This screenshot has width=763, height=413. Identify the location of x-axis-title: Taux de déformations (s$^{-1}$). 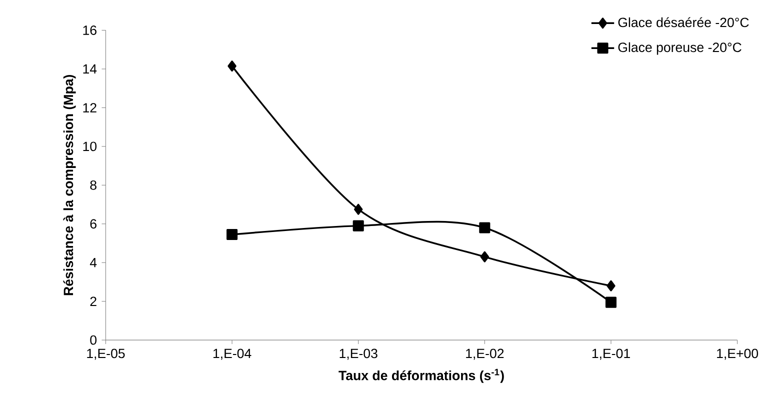
(421, 375).